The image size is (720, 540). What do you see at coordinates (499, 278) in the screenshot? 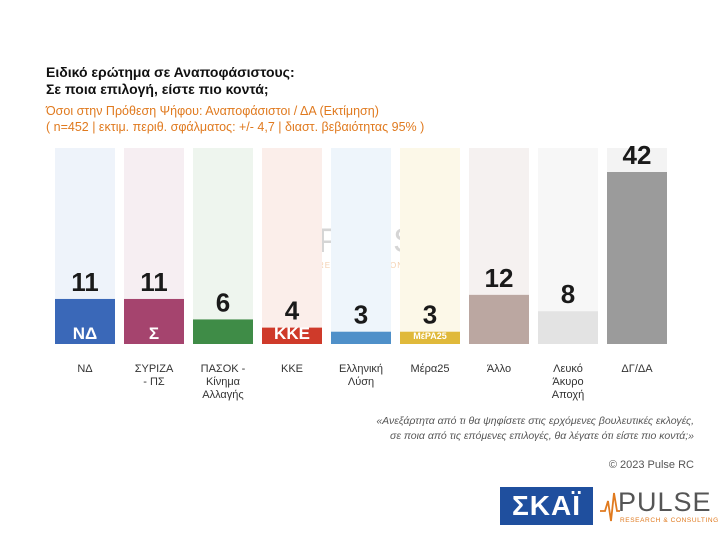
I see `value-label: 12` at bounding box center [499, 278].